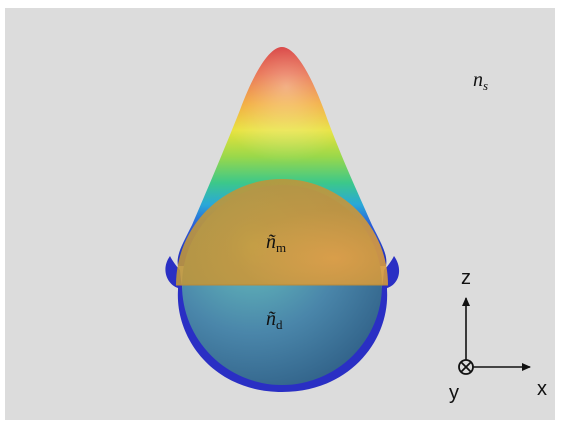 Image resolution: width=564 pixels, height=426 pixels. I want to click on substrate-label-sub: s, so click(486, 85).